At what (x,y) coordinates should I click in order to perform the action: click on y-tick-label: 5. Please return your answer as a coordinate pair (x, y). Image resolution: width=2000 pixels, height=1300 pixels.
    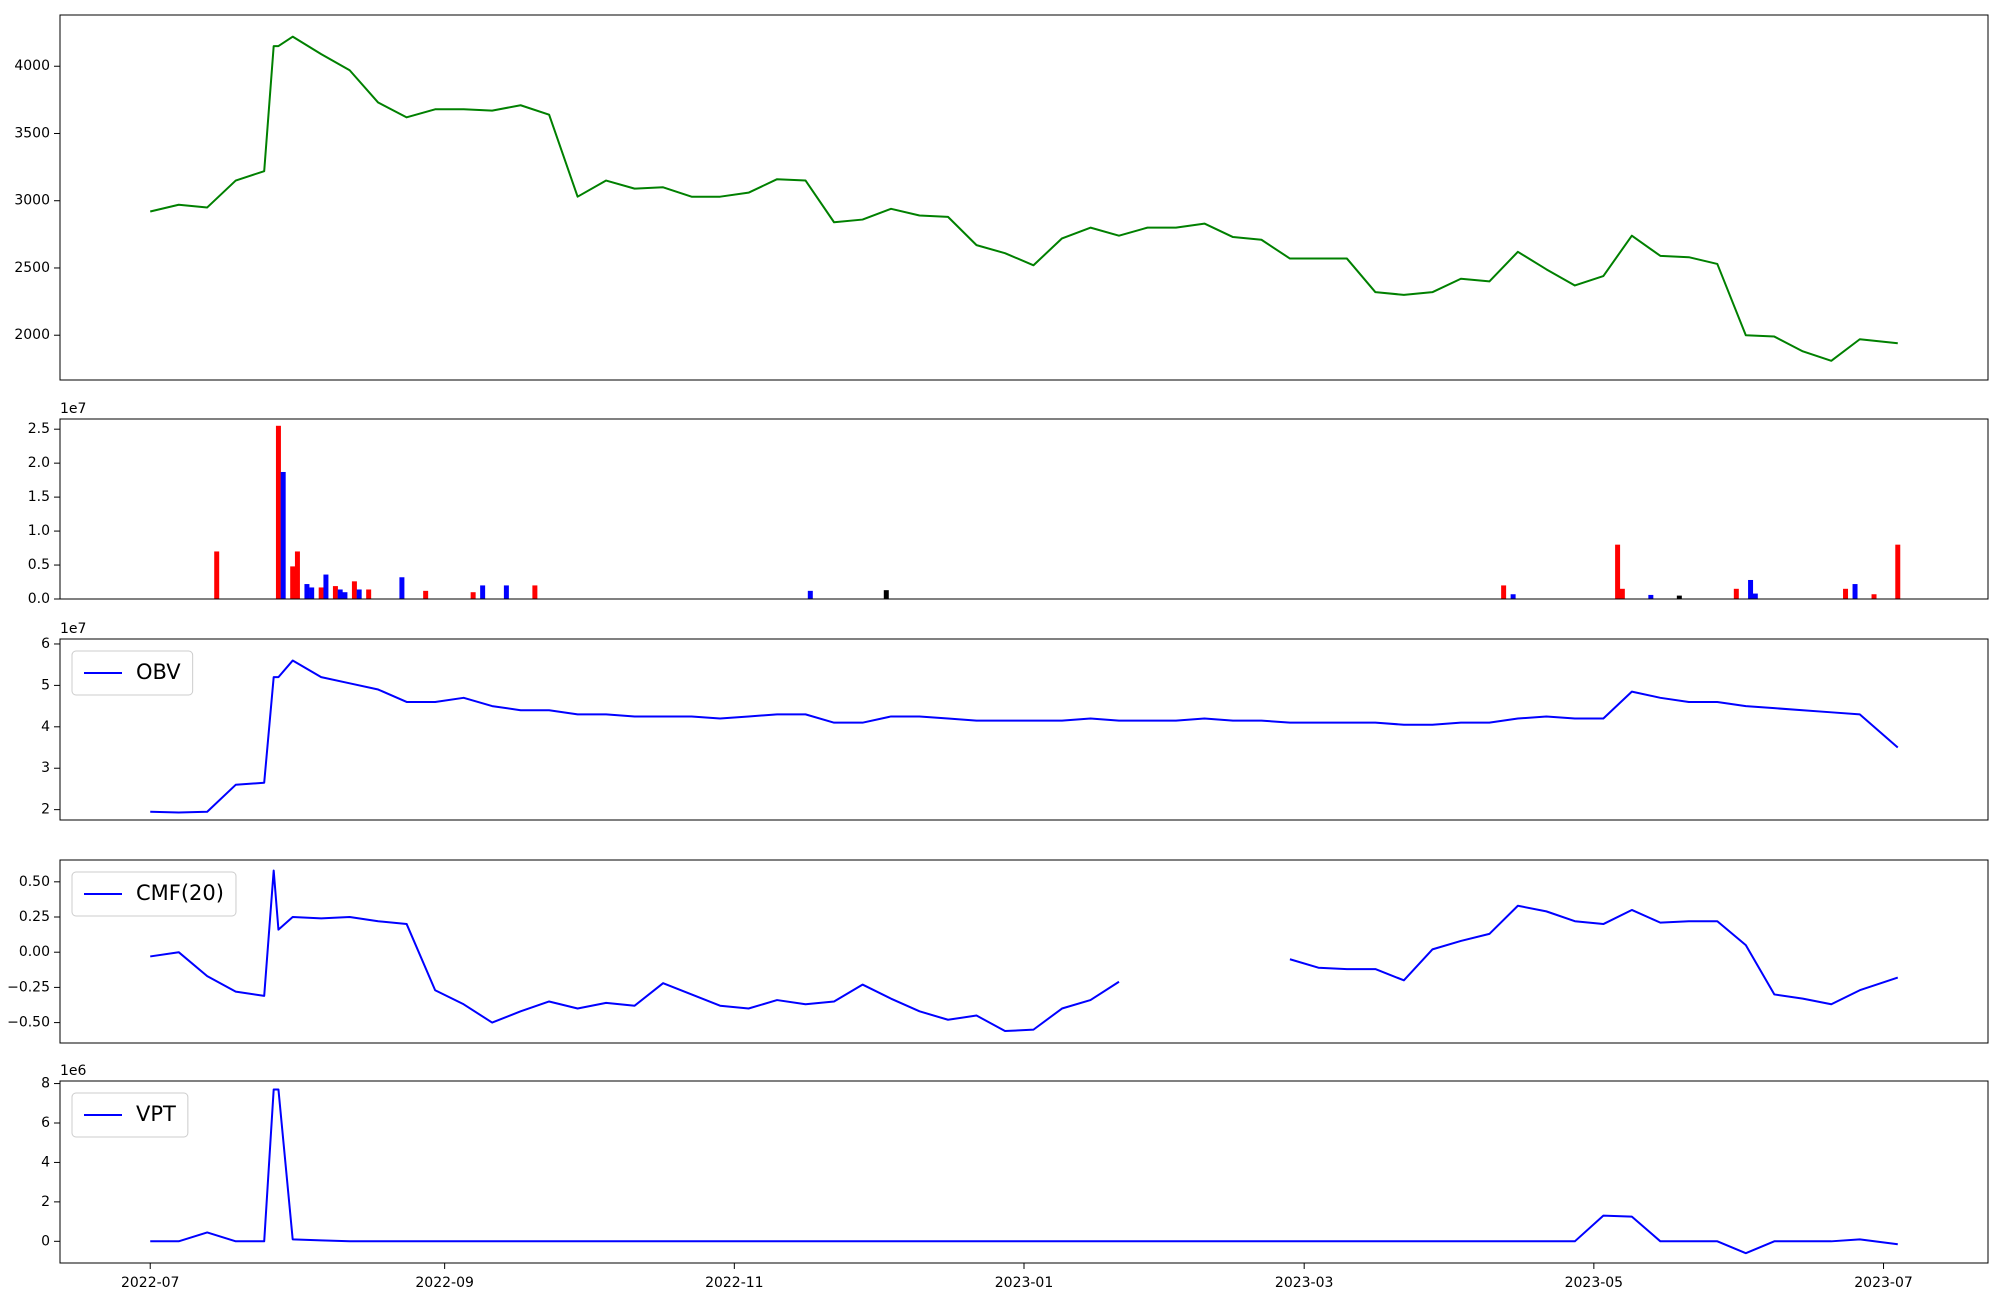
    Looking at the image, I should click on (45, 685).